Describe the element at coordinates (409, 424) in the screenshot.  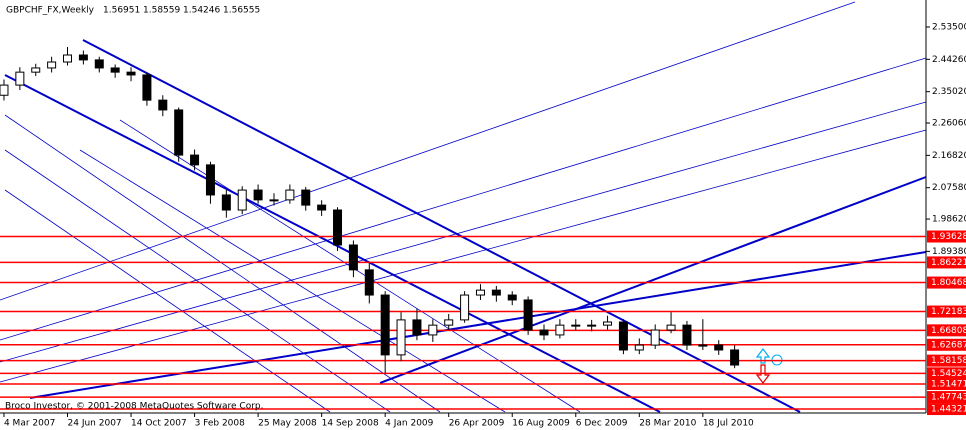
I see `x-tick-label: 4 Jan 2009` at that location.